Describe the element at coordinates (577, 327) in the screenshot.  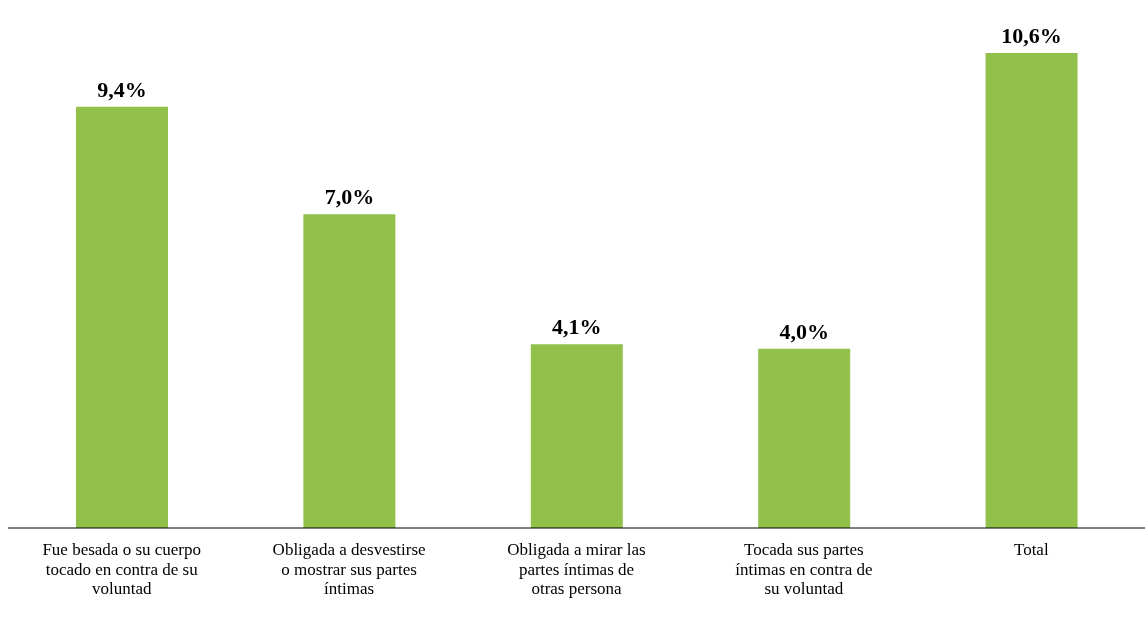
I see `data-label: 4,1%` at that location.